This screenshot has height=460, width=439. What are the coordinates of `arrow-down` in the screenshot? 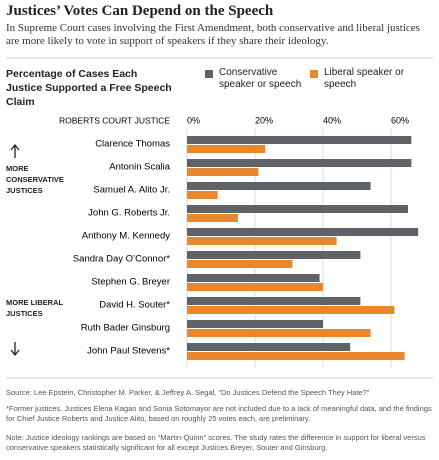 It's located at (15, 349).